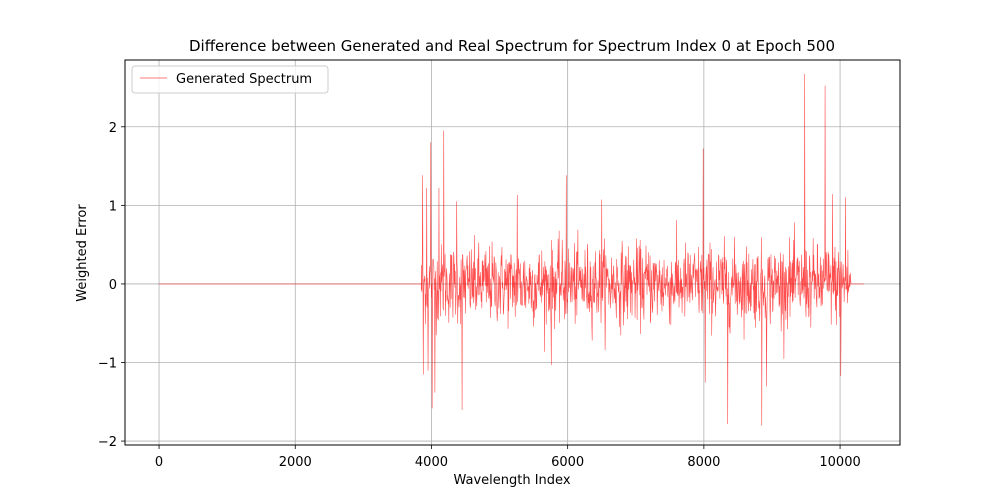 The width and height of the screenshot is (1000, 500). I want to click on x-tick-label: 8000, so click(703, 462).